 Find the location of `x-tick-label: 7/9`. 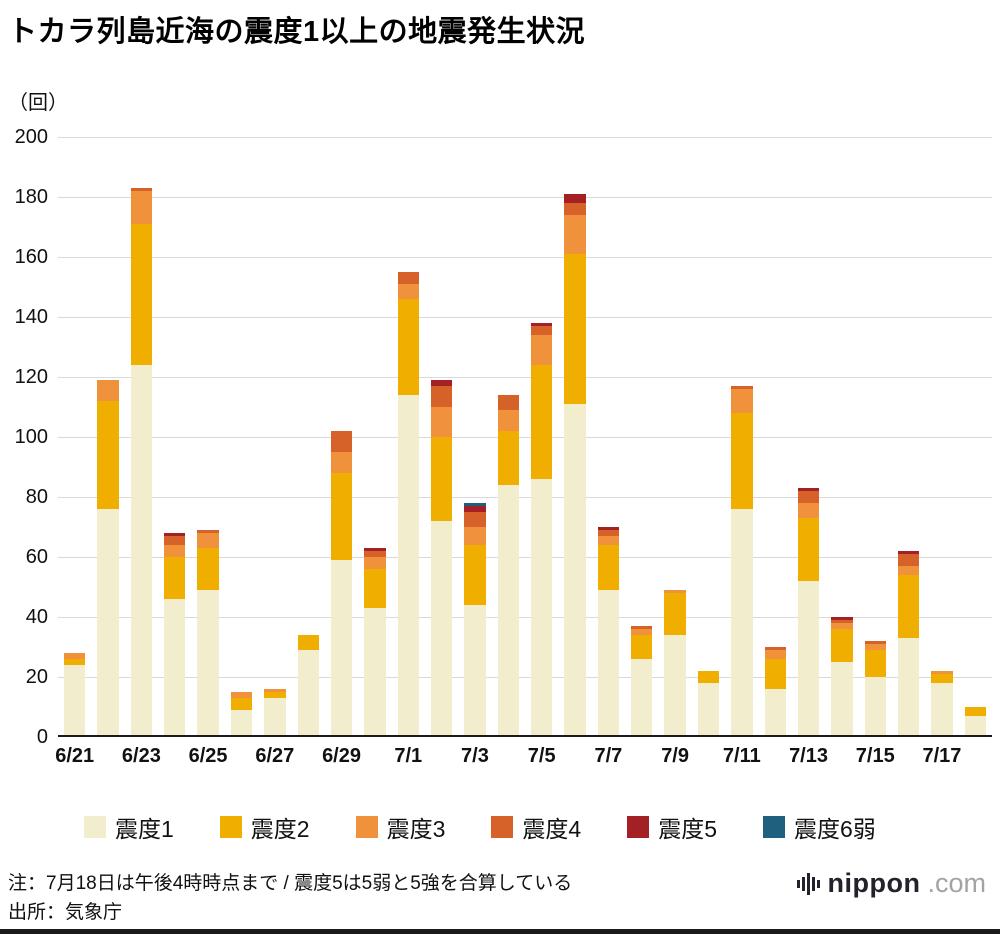

x-tick-label: 7/9 is located at coordinates (675, 756).